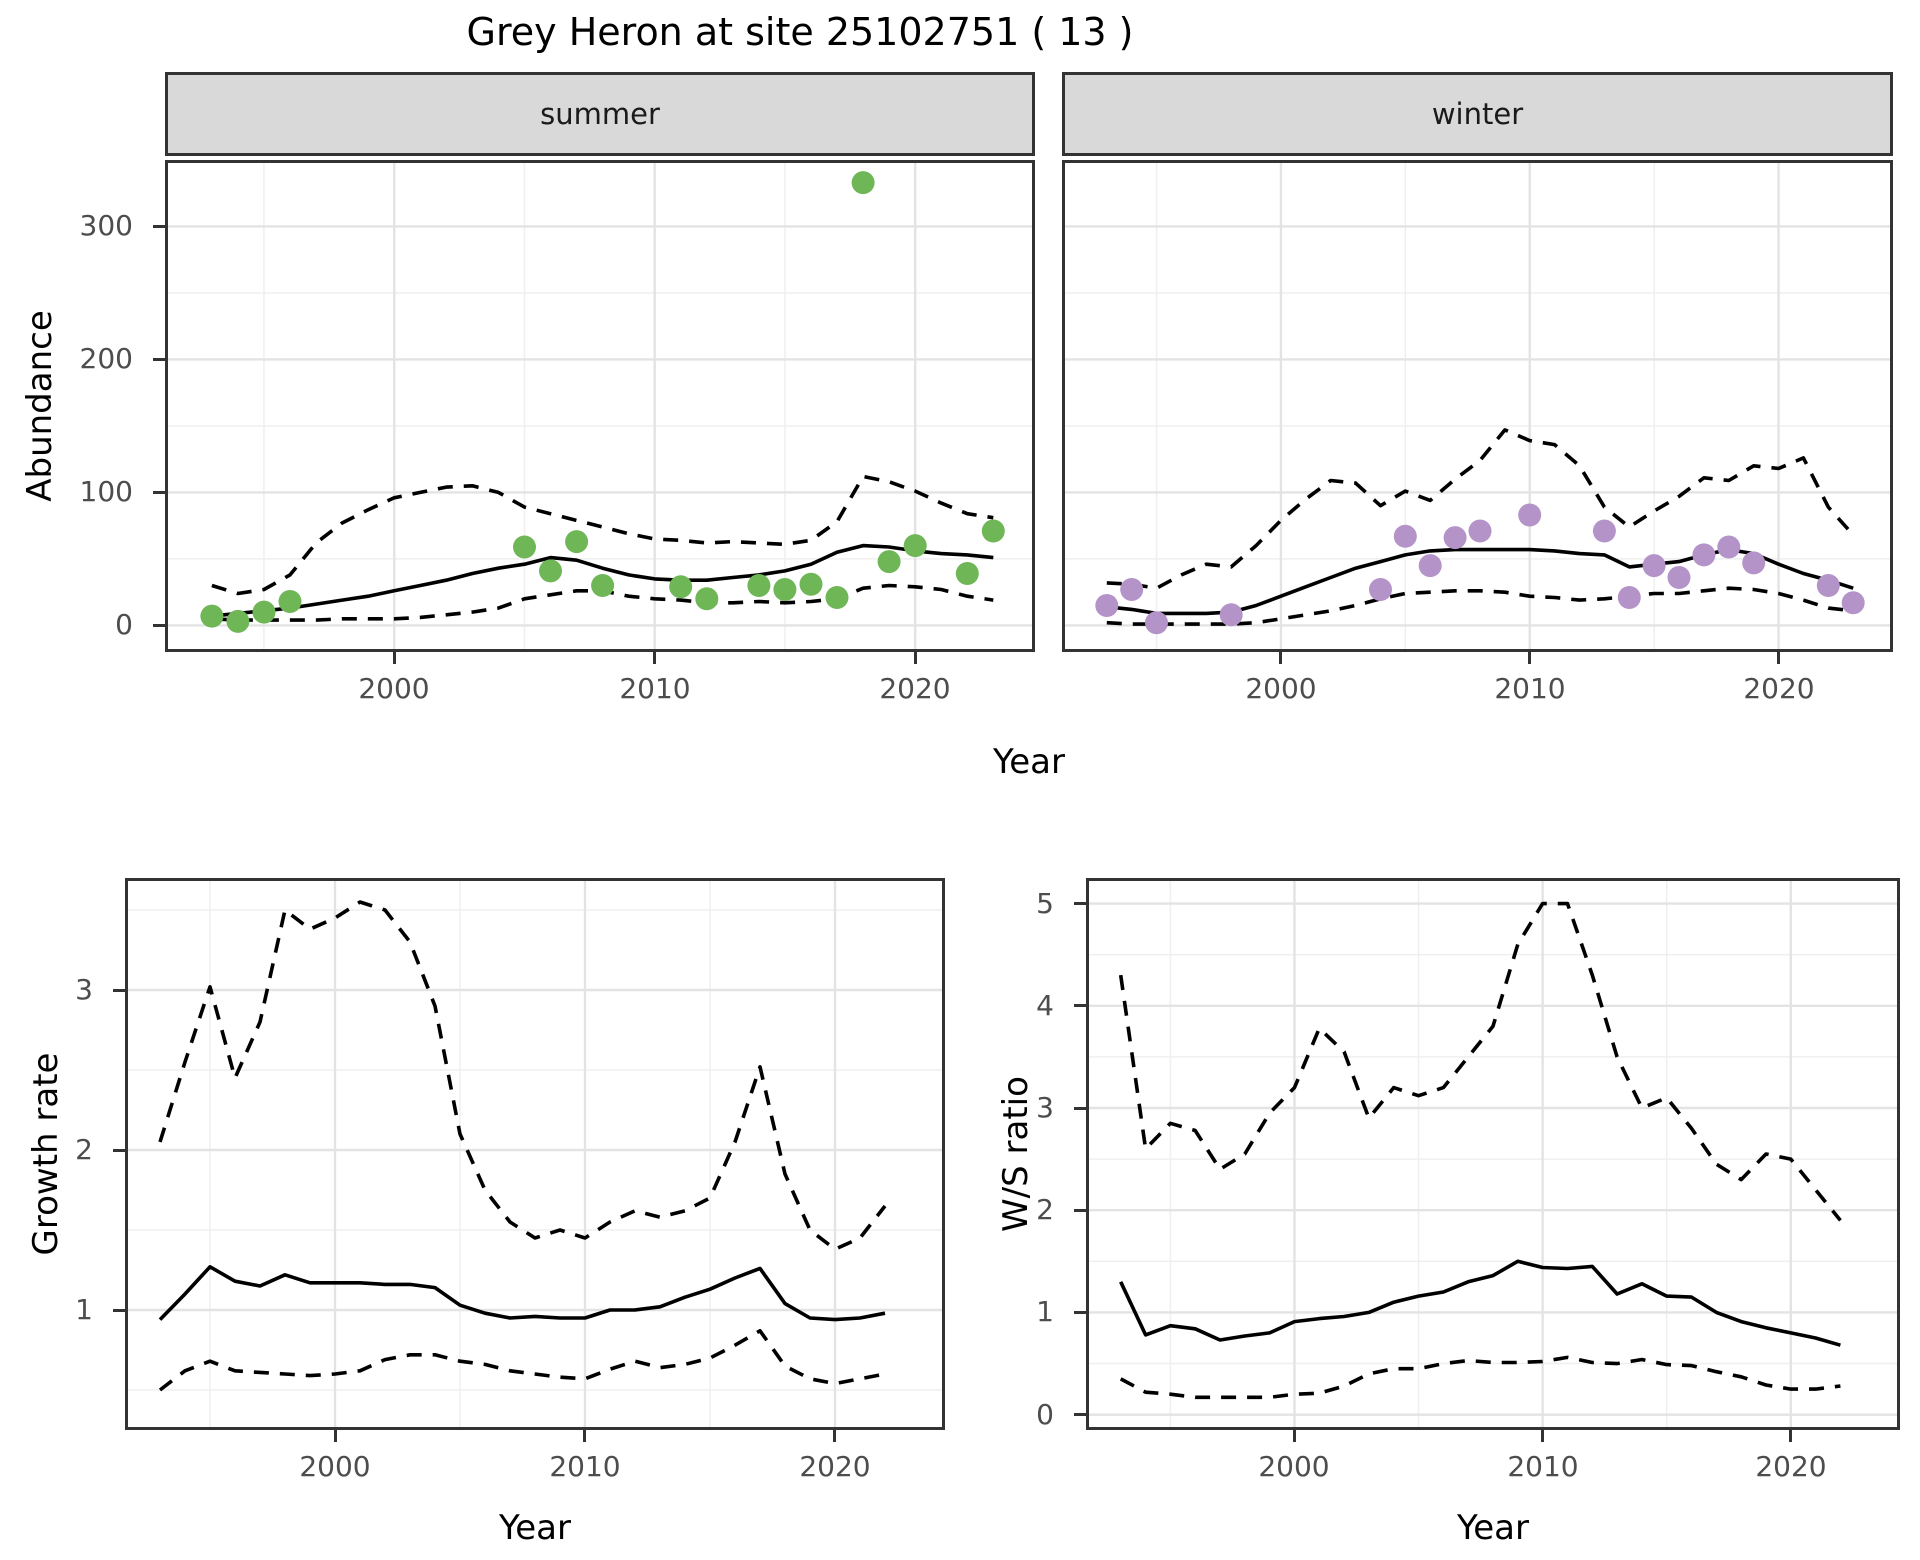  I want to click on y-tick-label: 200, so click(106, 358).